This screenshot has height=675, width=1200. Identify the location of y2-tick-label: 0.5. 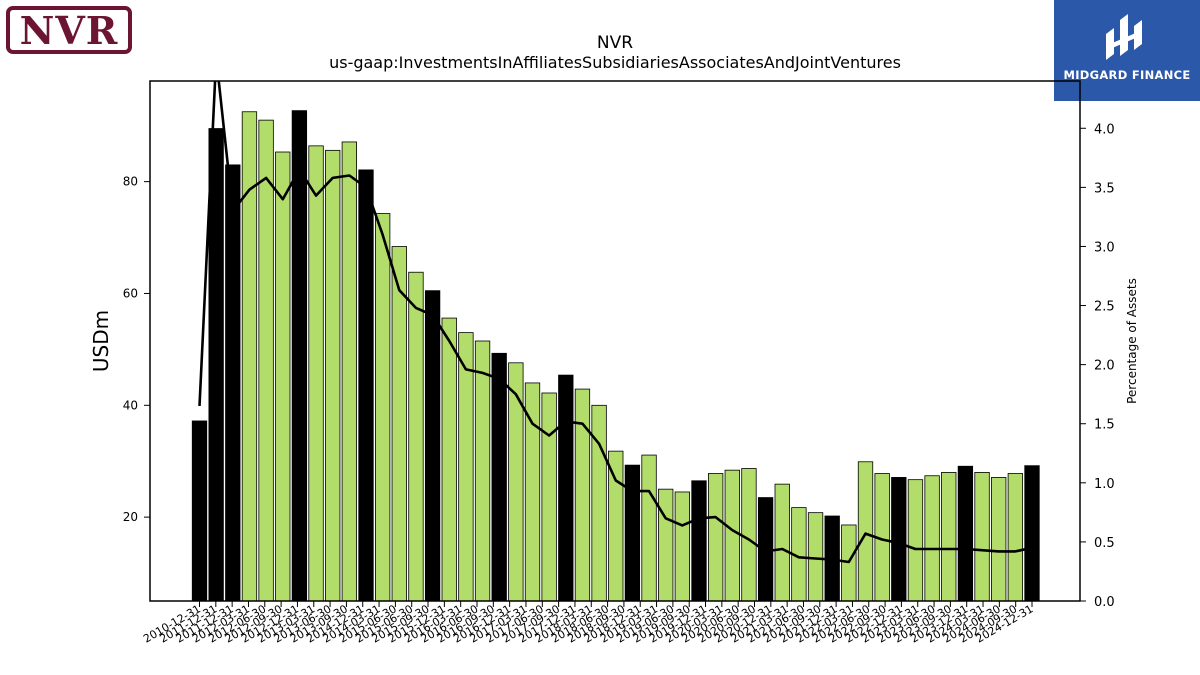
(1104, 543).